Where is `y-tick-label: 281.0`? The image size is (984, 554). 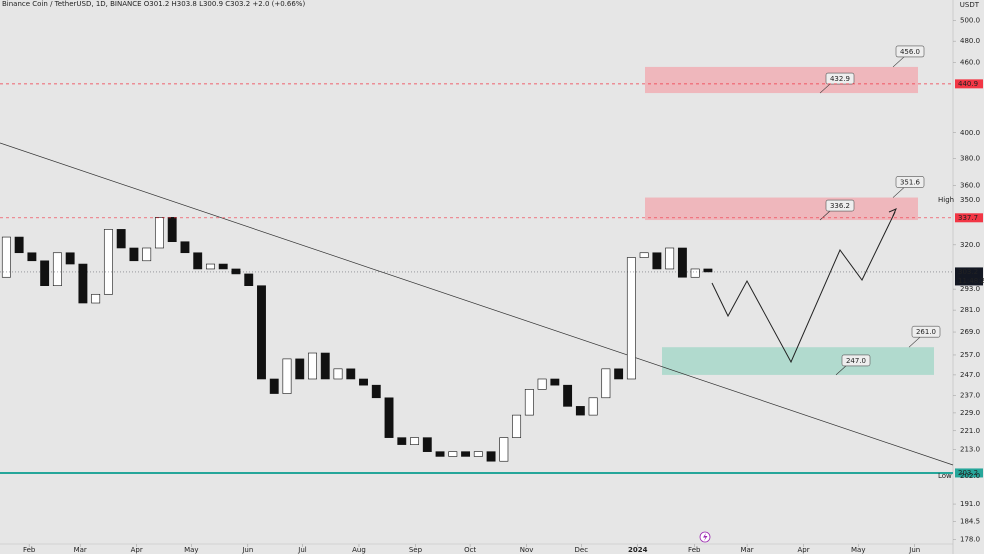 y-tick-label: 281.0 is located at coordinates (970, 310).